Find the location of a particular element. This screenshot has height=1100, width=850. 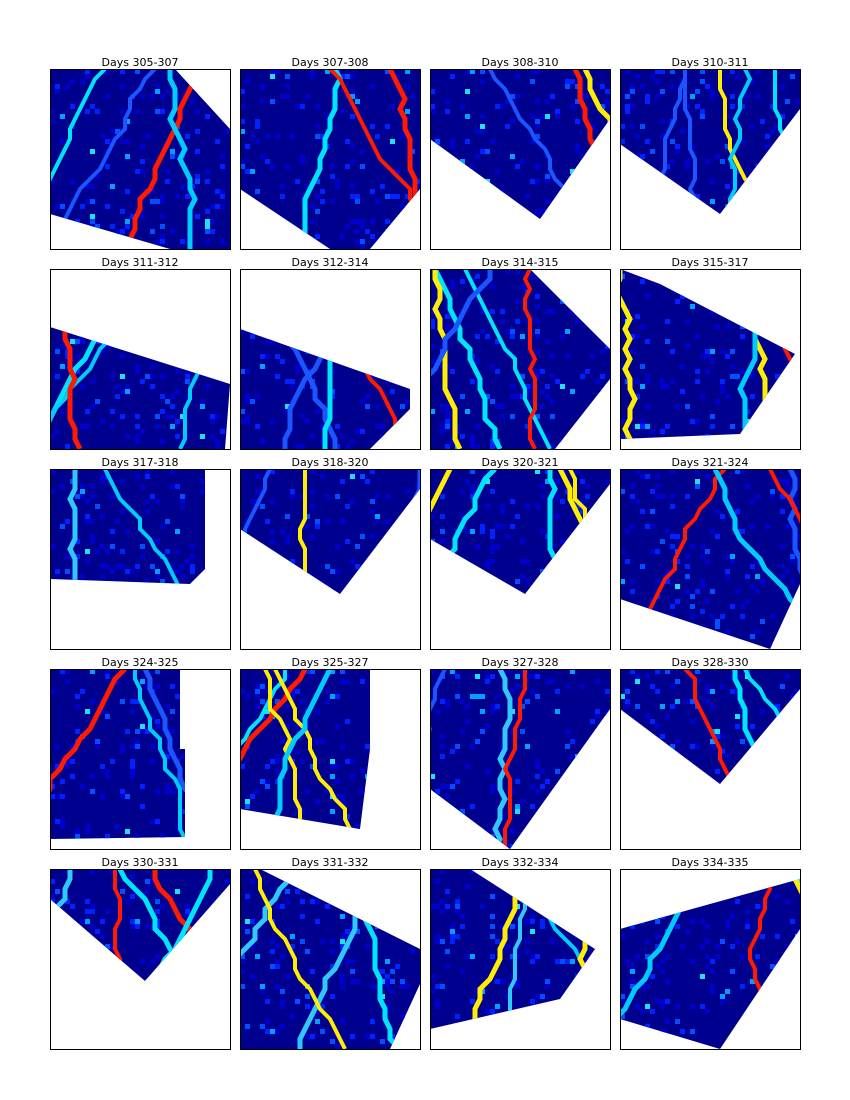

panel: Days 307-308 is located at coordinates (330, 153).